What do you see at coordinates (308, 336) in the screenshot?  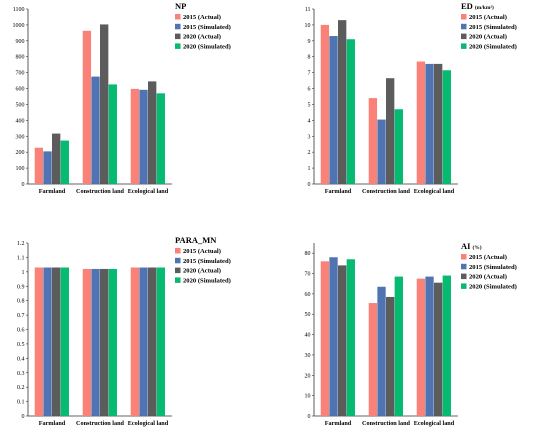 I see `y-tick-label: 40` at bounding box center [308, 336].